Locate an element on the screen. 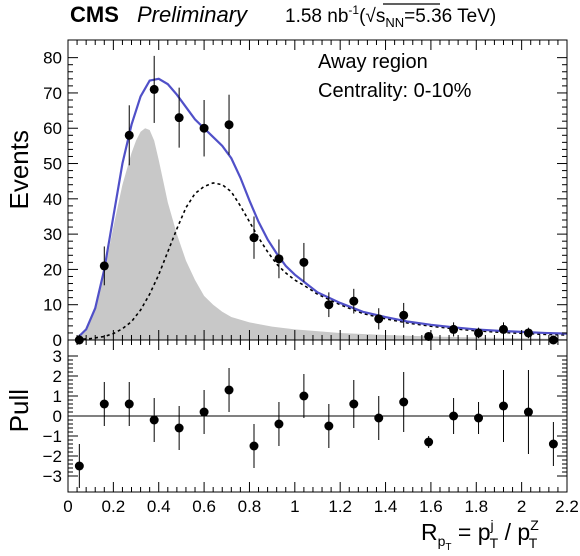 This screenshot has width=580, height=556. x-tick-label: 1.4 is located at coordinates (386, 506).